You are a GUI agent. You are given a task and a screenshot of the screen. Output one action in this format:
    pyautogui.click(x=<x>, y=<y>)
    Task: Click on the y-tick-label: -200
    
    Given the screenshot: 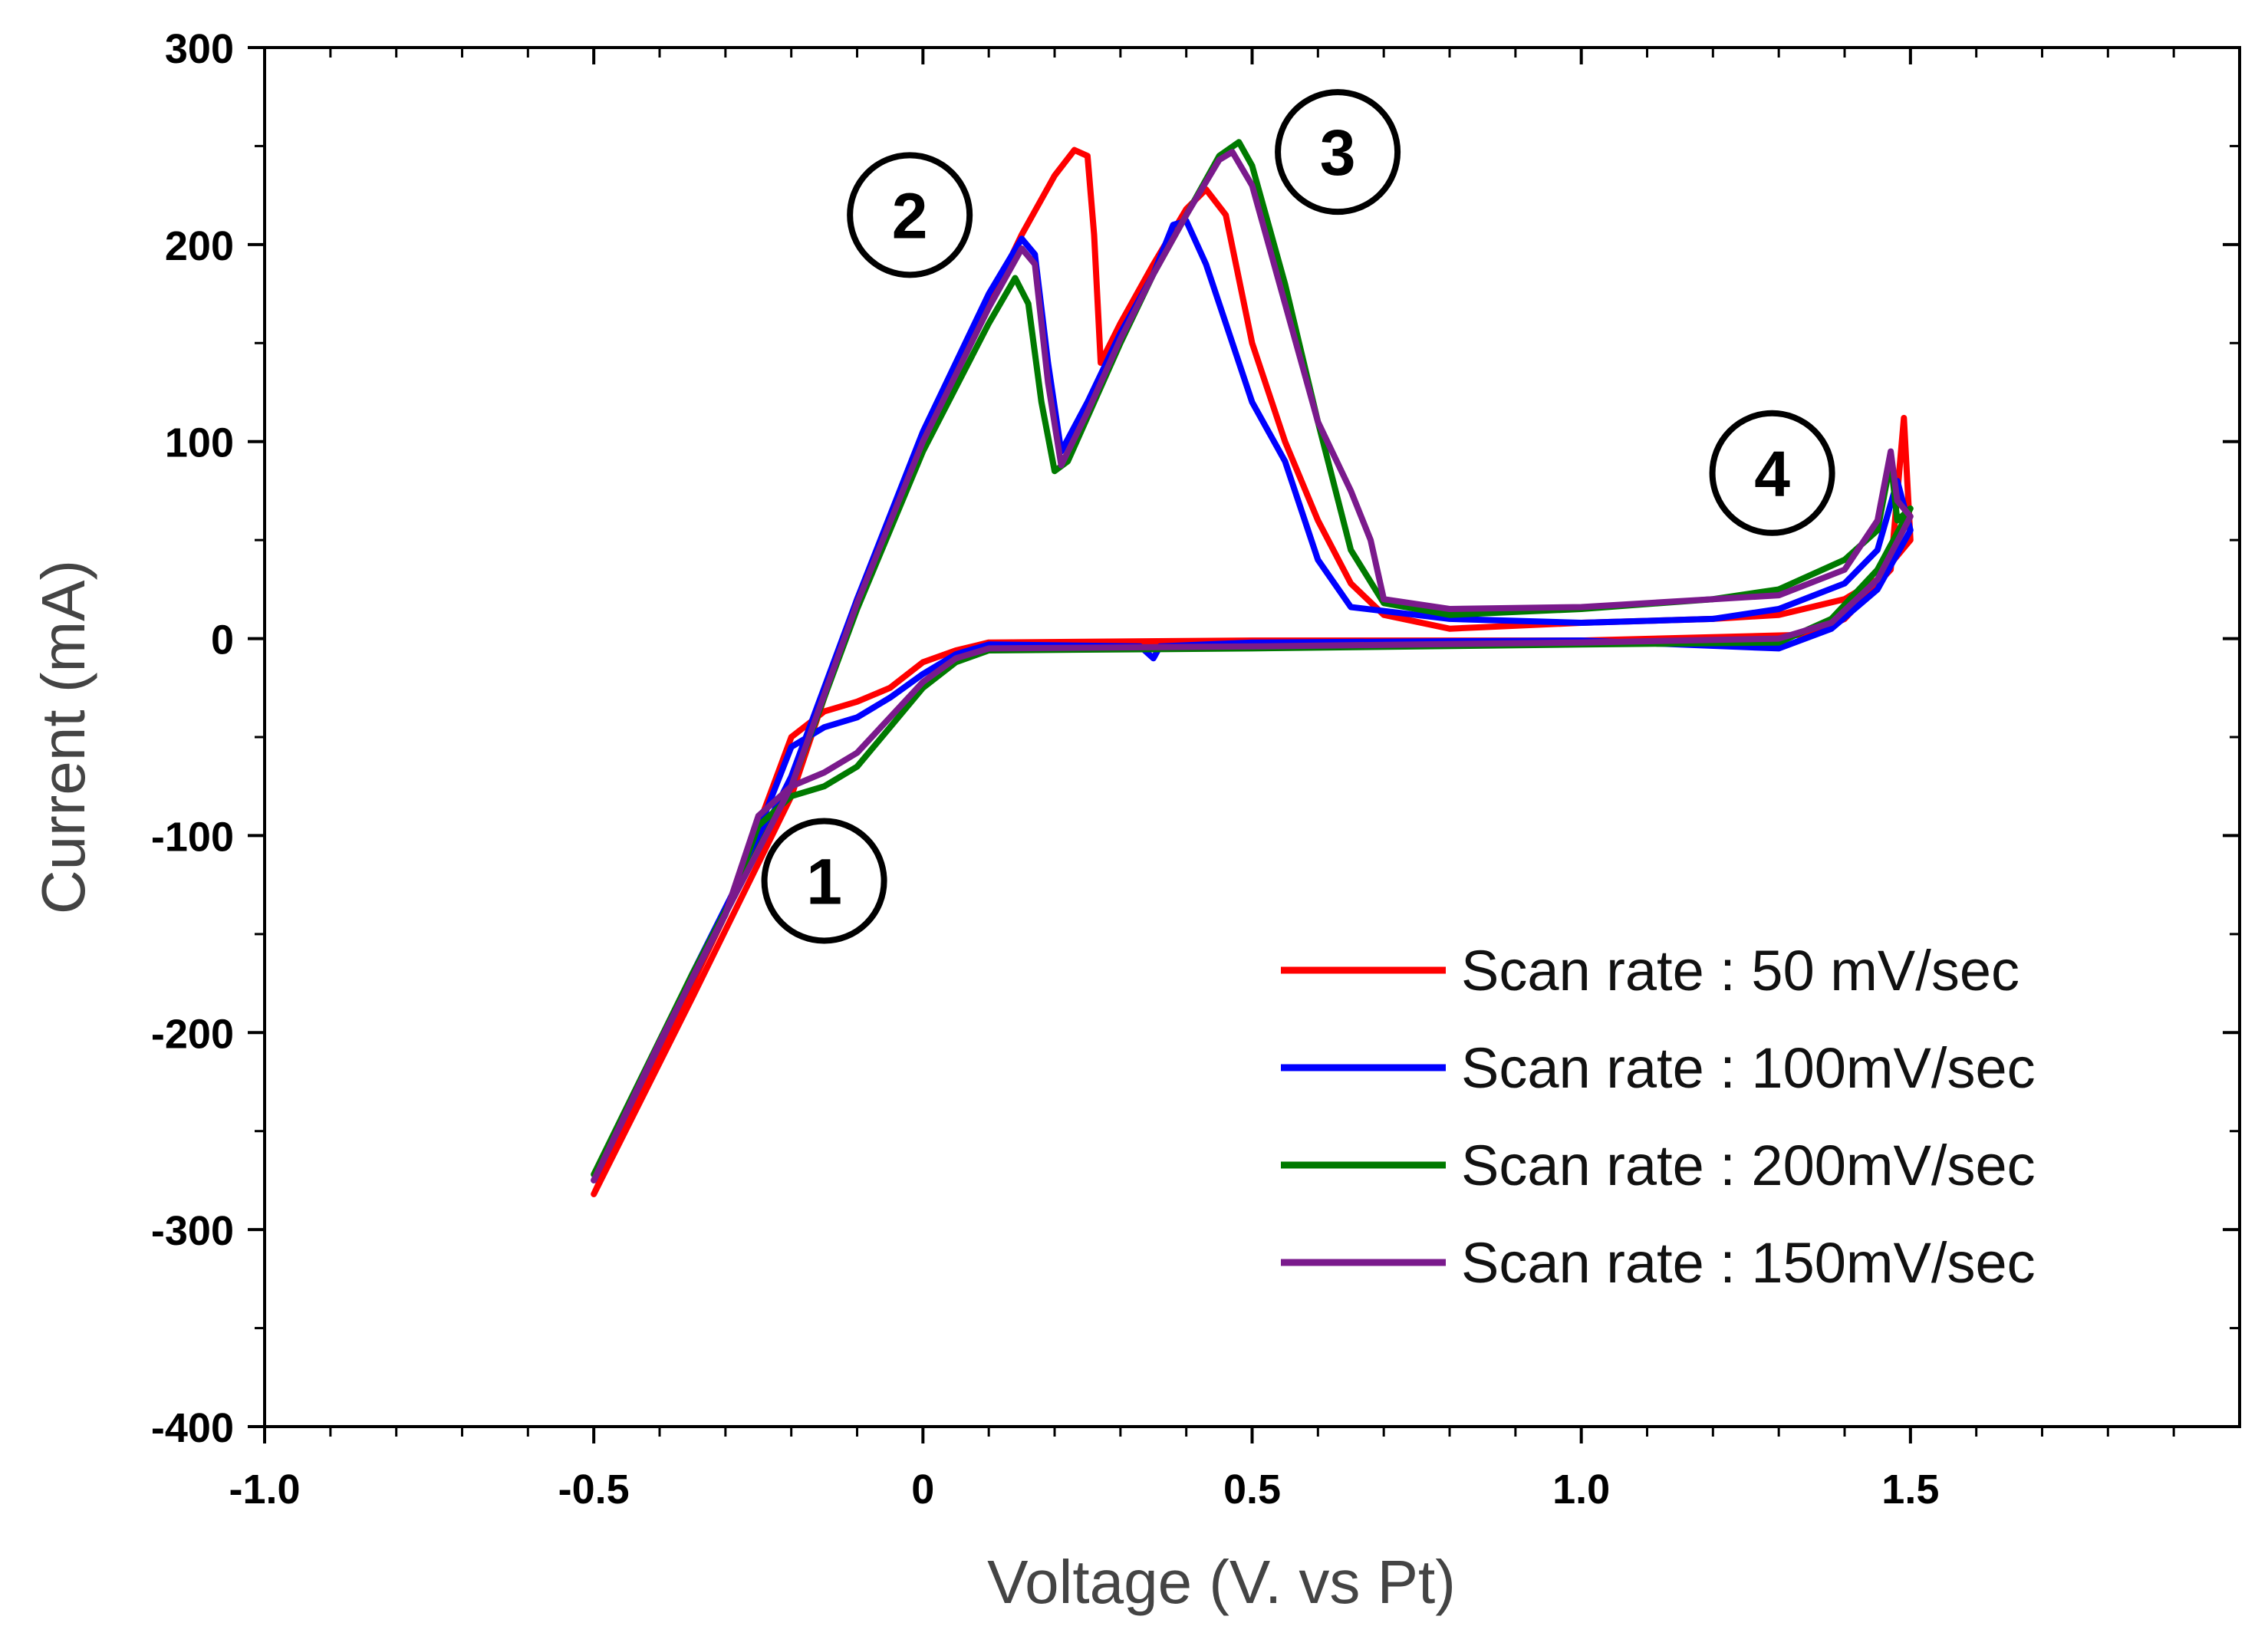 What is the action you would take?
    pyautogui.click(x=193, y=1034)
    